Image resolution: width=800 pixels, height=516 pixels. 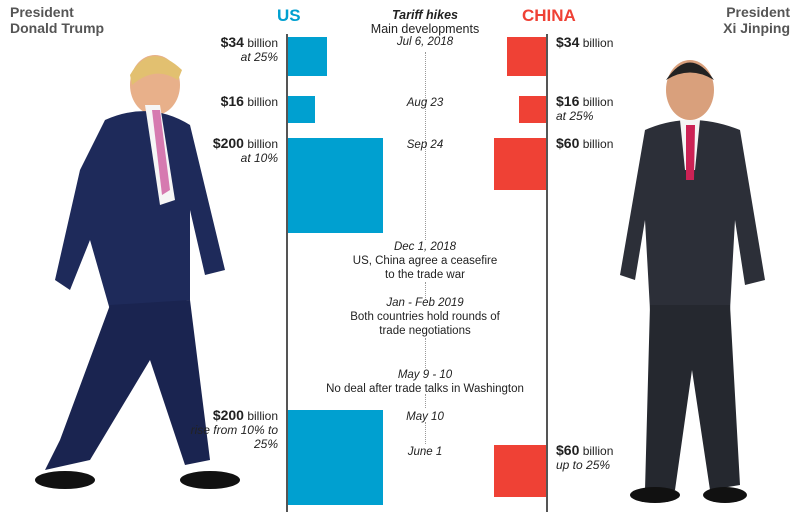 What do you see at coordinates (57, 28) in the screenshot?
I see `left-name: Donald Trump` at bounding box center [57, 28].